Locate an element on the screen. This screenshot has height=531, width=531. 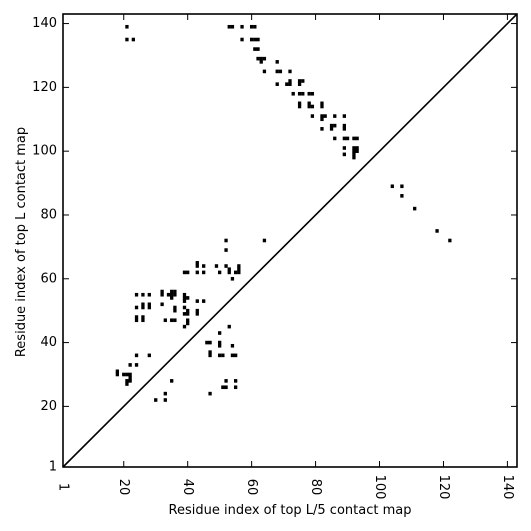
x-tick-label: 60 is located at coordinates (251, 487).